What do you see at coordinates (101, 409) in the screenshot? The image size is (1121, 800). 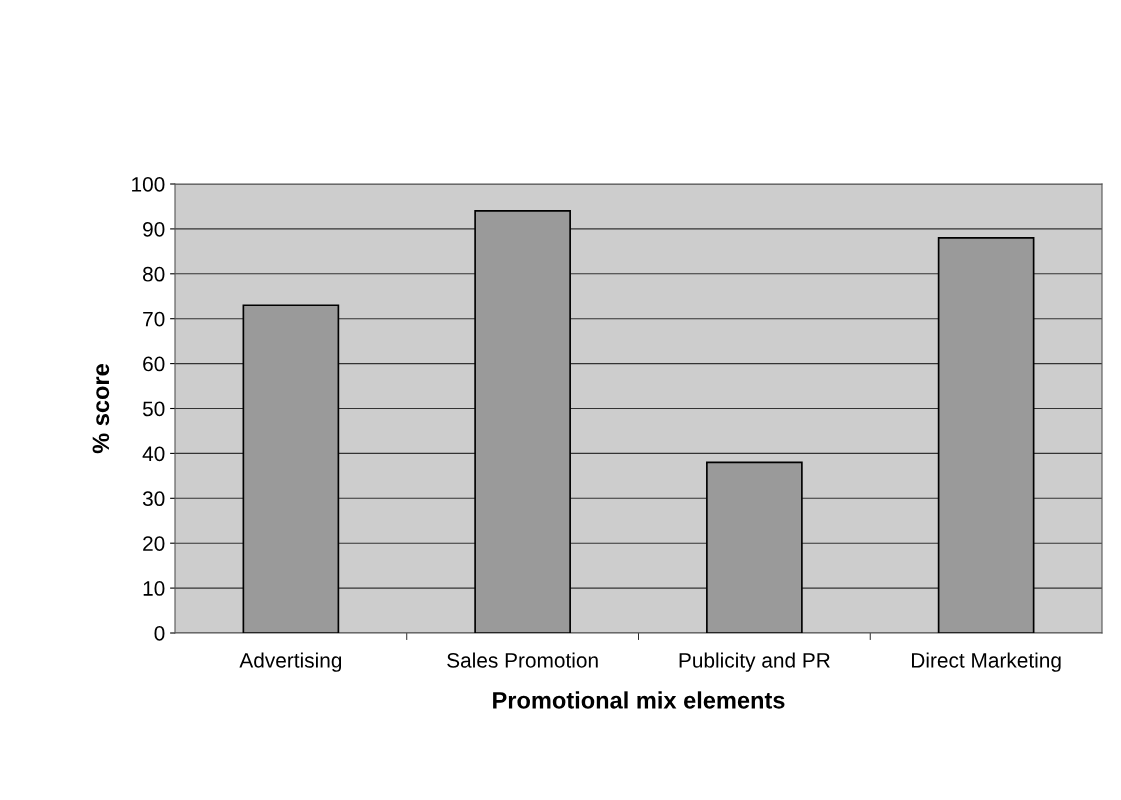 I see `y-axis-title: % score` at bounding box center [101, 409].